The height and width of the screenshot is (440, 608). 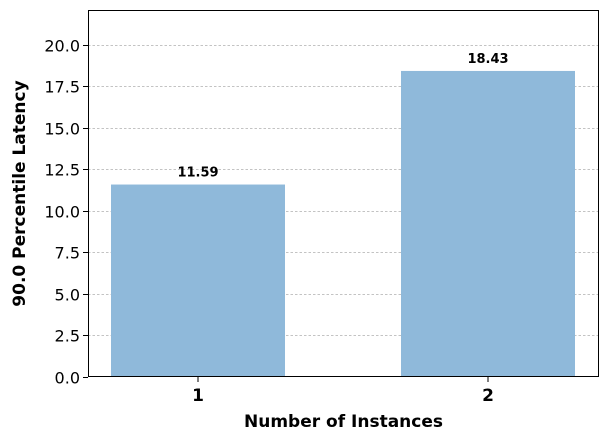 What do you see at coordinates (67, 336) in the screenshot?
I see `y-tick-label: 2.5` at bounding box center [67, 336].